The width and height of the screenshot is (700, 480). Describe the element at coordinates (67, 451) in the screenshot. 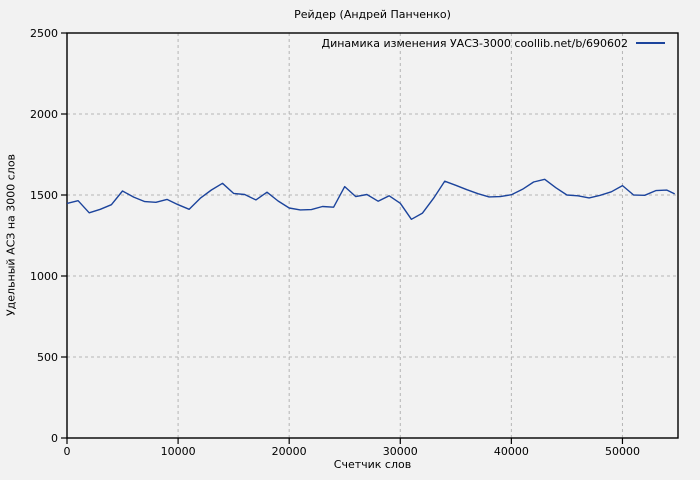

I see `x-tick-label: 0` at that location.